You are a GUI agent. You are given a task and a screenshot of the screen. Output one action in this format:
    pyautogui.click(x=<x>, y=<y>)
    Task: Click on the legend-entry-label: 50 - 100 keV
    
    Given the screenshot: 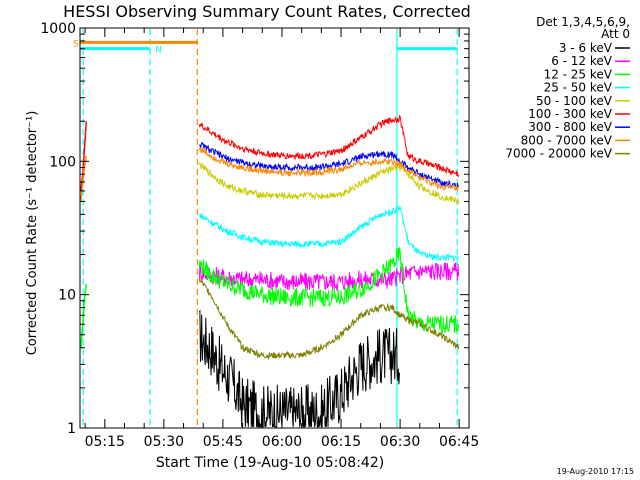 What is the action you would take?
    pyautogui.click(x=574, y=101)
    